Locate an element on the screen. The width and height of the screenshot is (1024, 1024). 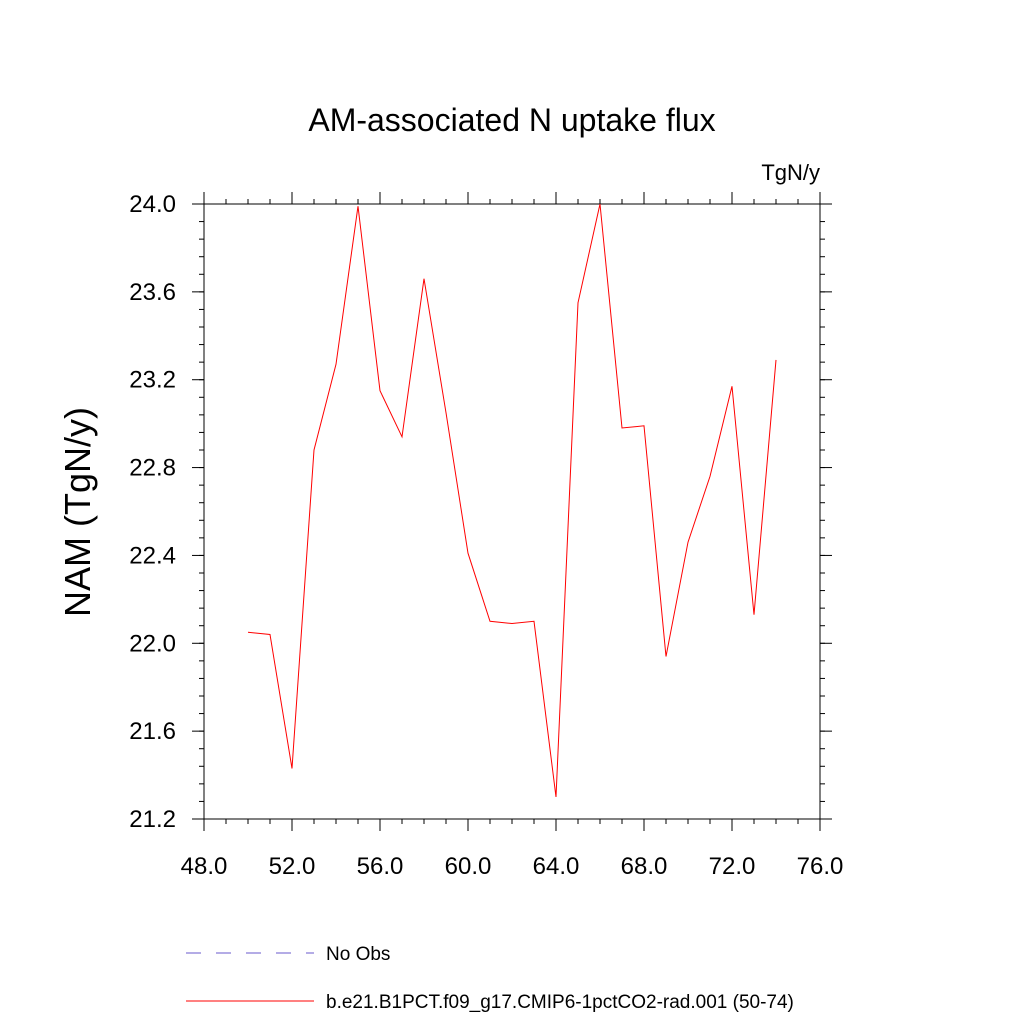
y-tick-label: 23.6 is located at coordinates (152, 292).